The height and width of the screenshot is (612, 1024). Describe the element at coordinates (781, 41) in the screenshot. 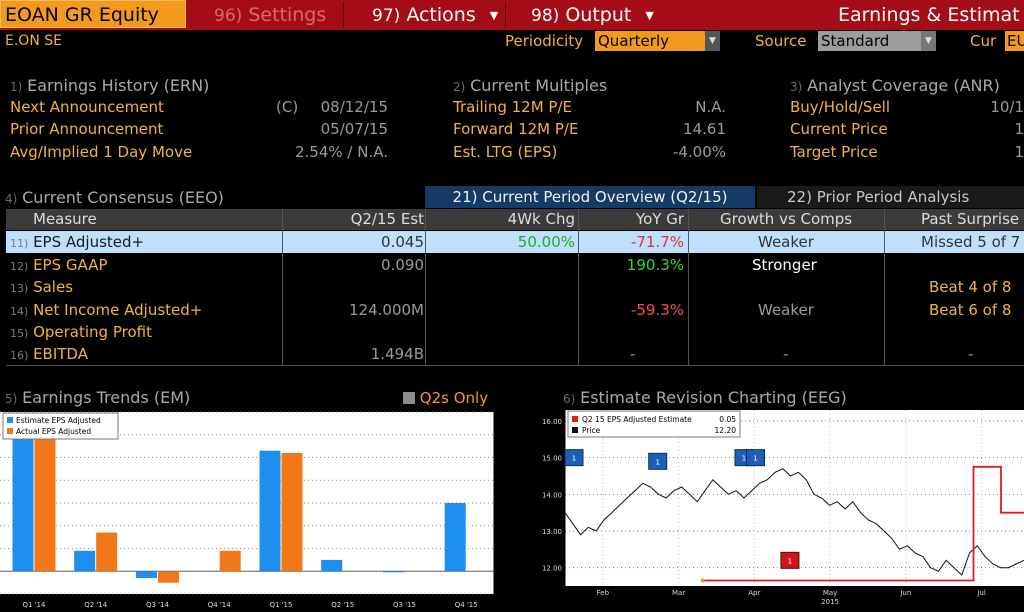

I see `source-label: Source` at that location.